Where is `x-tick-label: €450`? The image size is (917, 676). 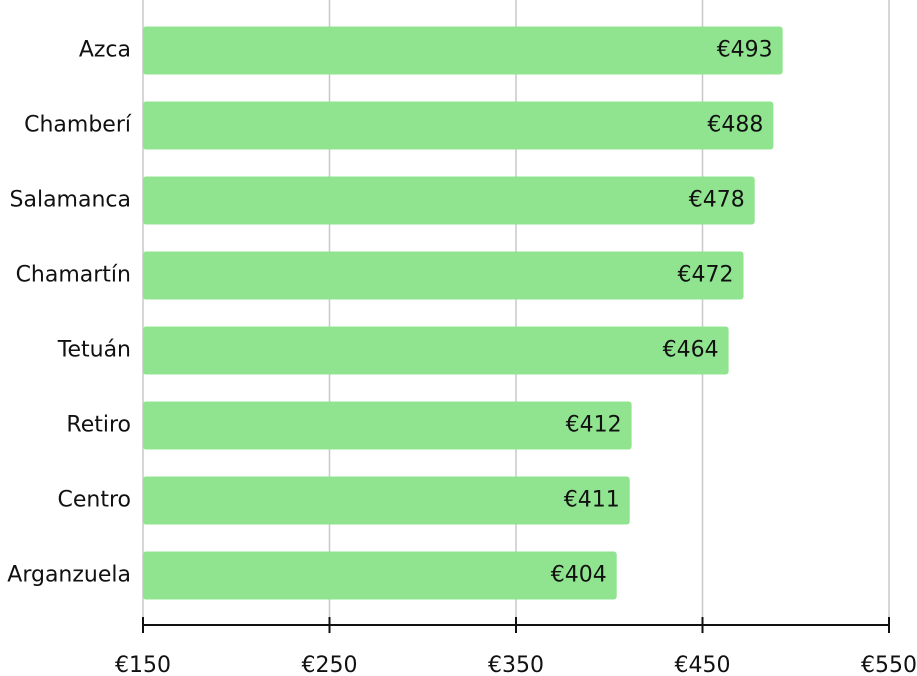 x-tick-label: €450 is located at coordinates (703, 664).